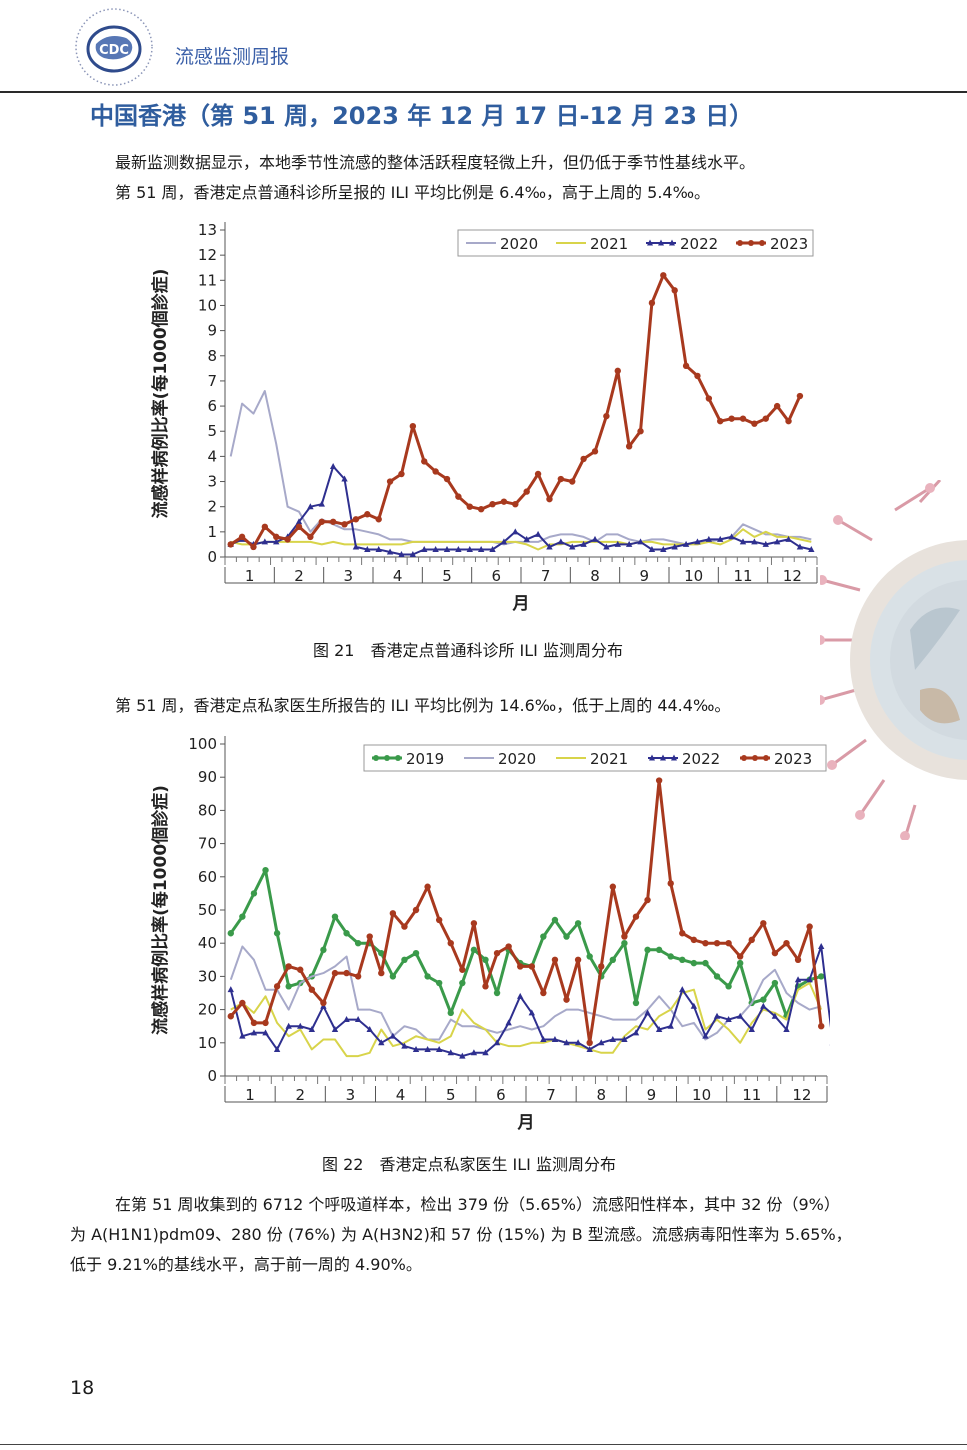  I want to click on legend-marker-2023, so click(740, 243).